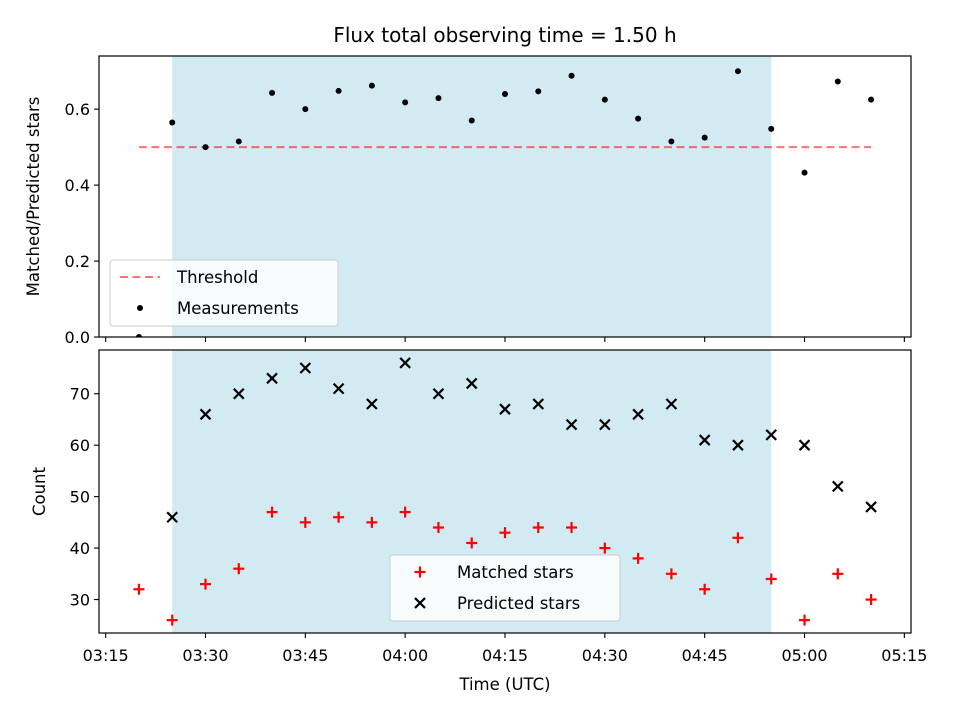 Image resolution: width=960 pixels, height=720 pixels. What do you see at coordinates (205, 655) in the screenshot?
I see `x-tick-label: 03:30` at bounding box center [205, 655].